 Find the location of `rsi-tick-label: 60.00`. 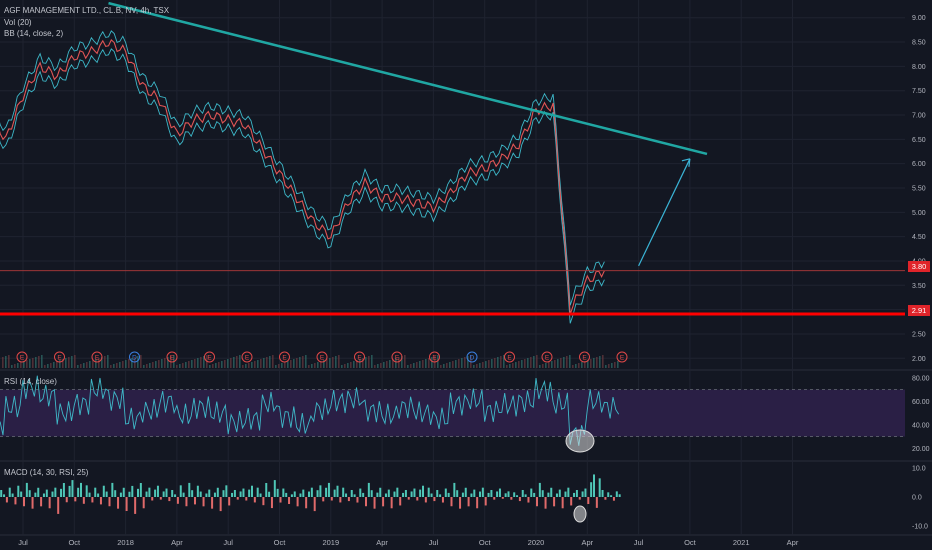

rsi-tick-label: 60.00 is located at coordinates (921, 402).